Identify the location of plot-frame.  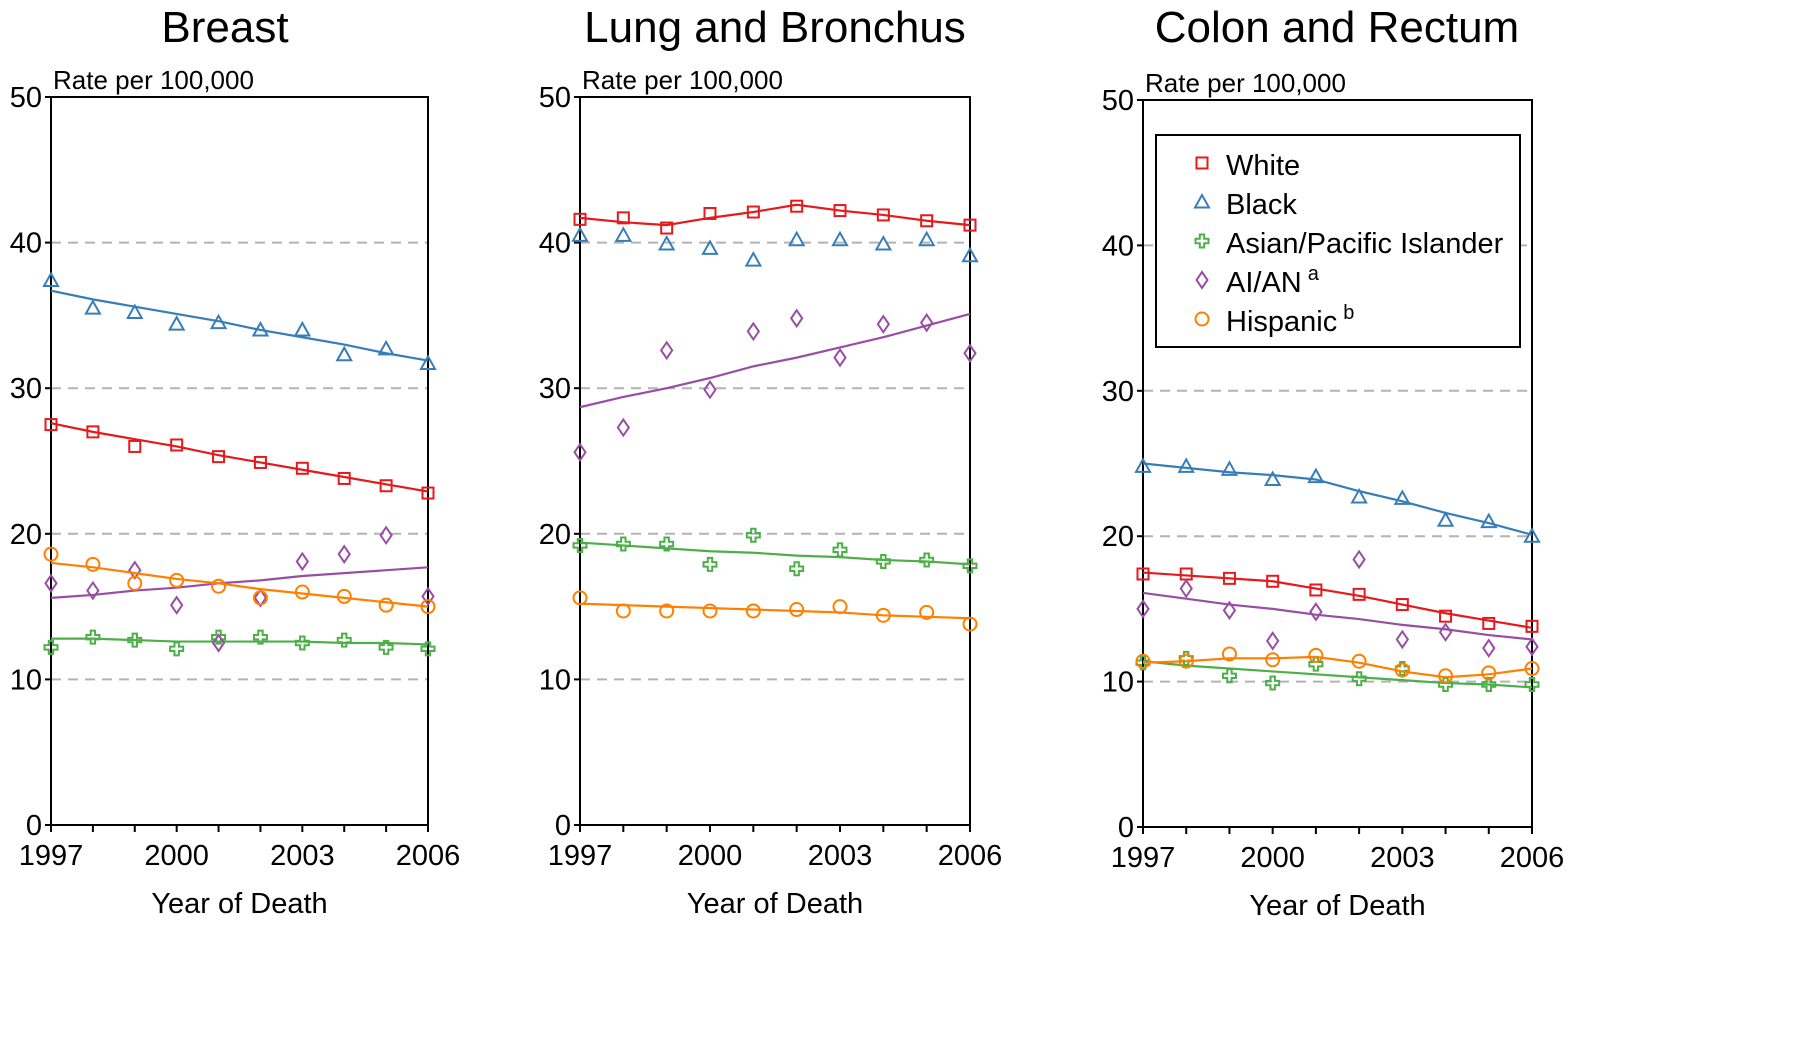
(239, 461).